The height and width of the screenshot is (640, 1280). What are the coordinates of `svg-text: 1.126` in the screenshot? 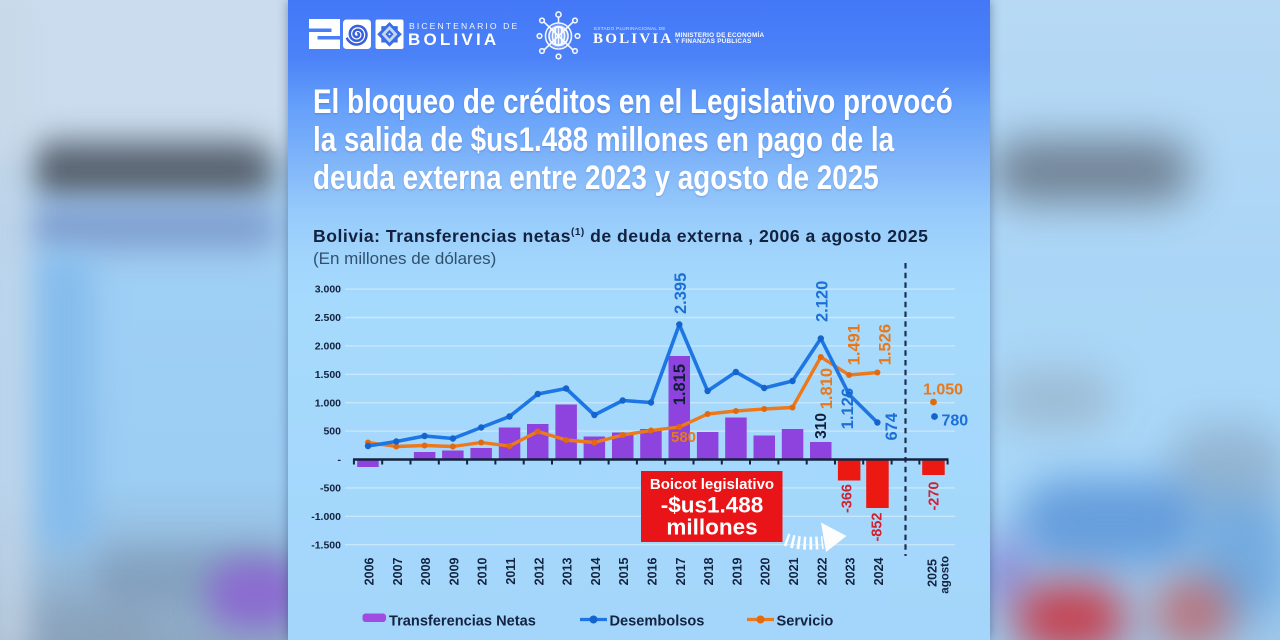 It's located at (848, 408).